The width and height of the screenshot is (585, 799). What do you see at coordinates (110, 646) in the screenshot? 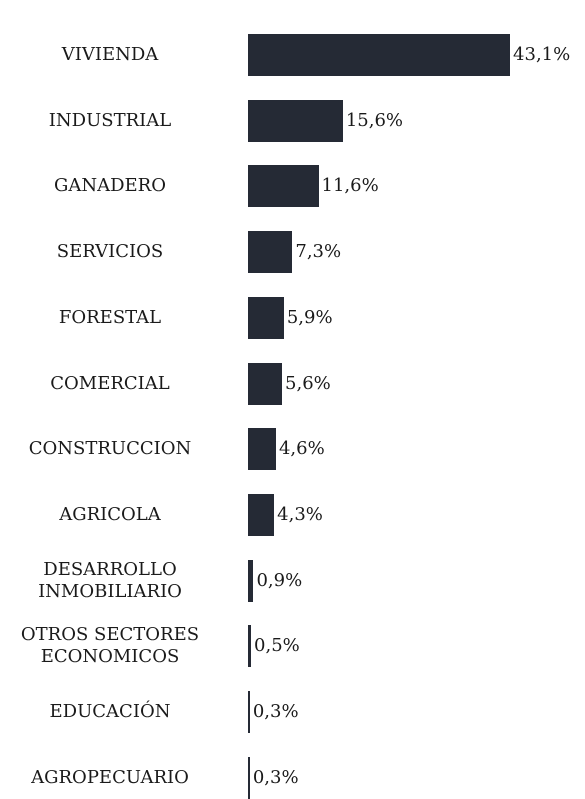
I see `category-label: OTROS SECTORES ECONOMICOS` at bounding box center [110, 646].